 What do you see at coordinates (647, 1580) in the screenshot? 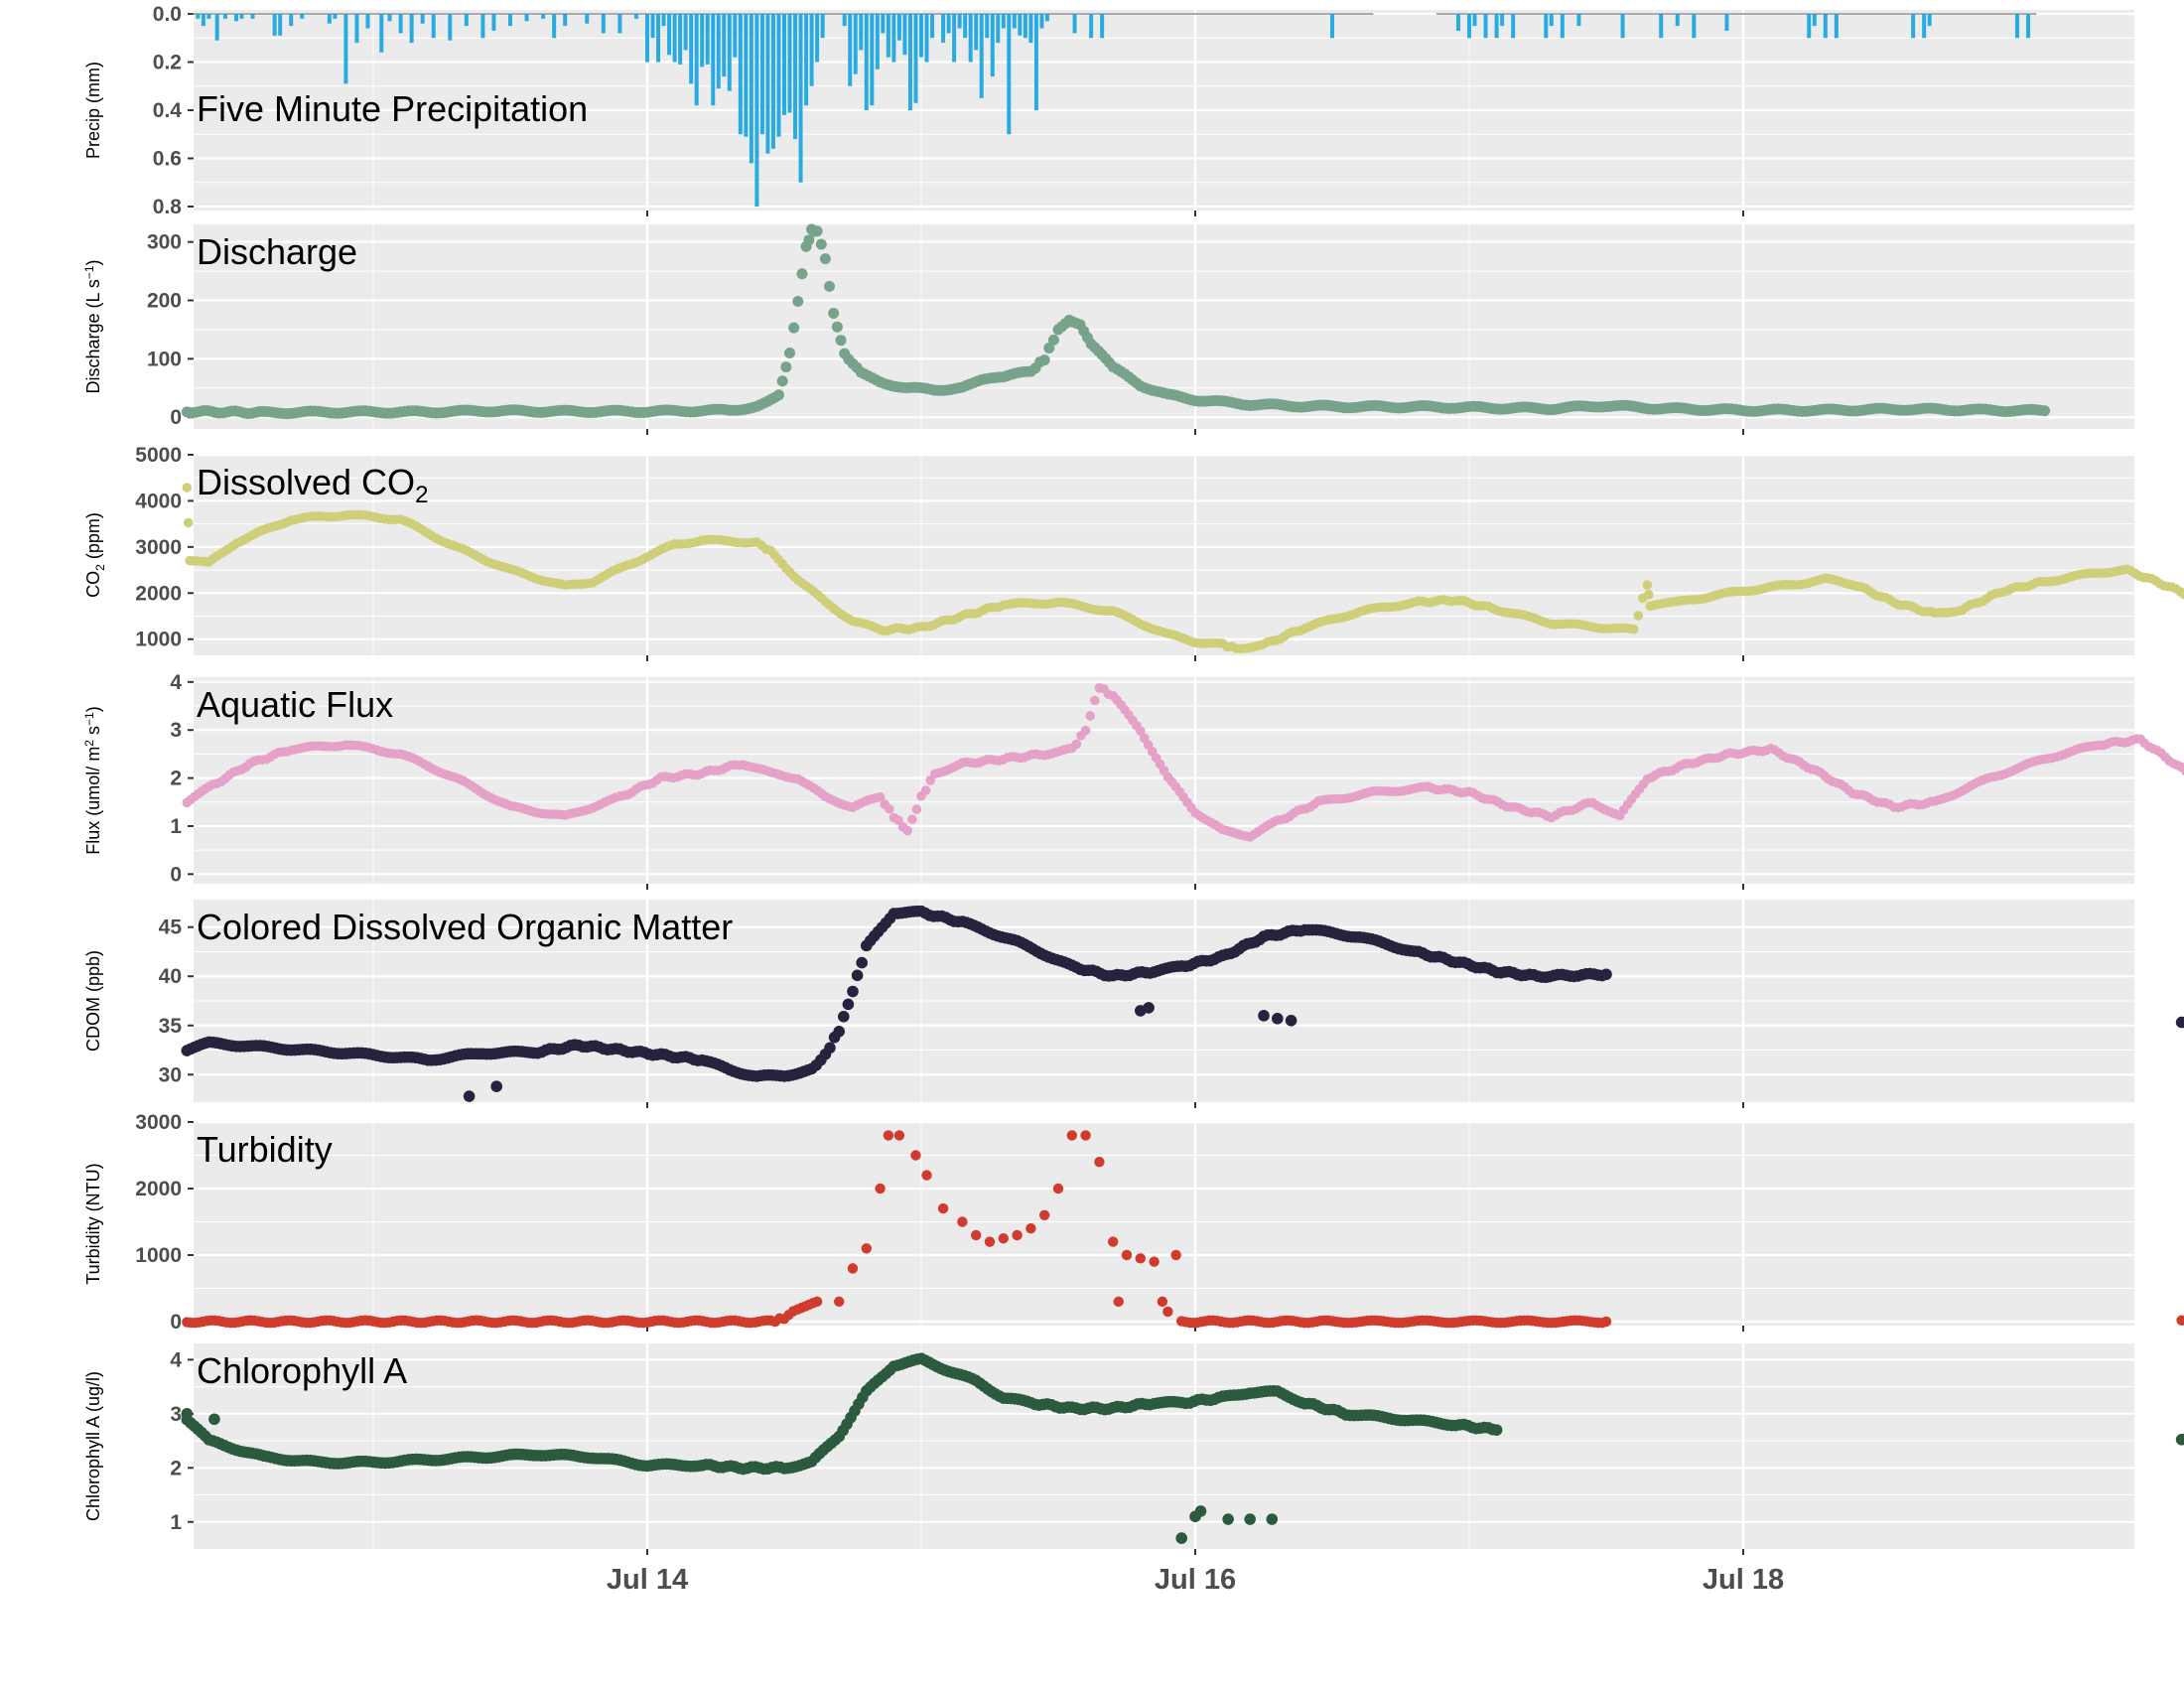
I see `x-tick-label: Jul 14` at bounding box center [647, 1580].